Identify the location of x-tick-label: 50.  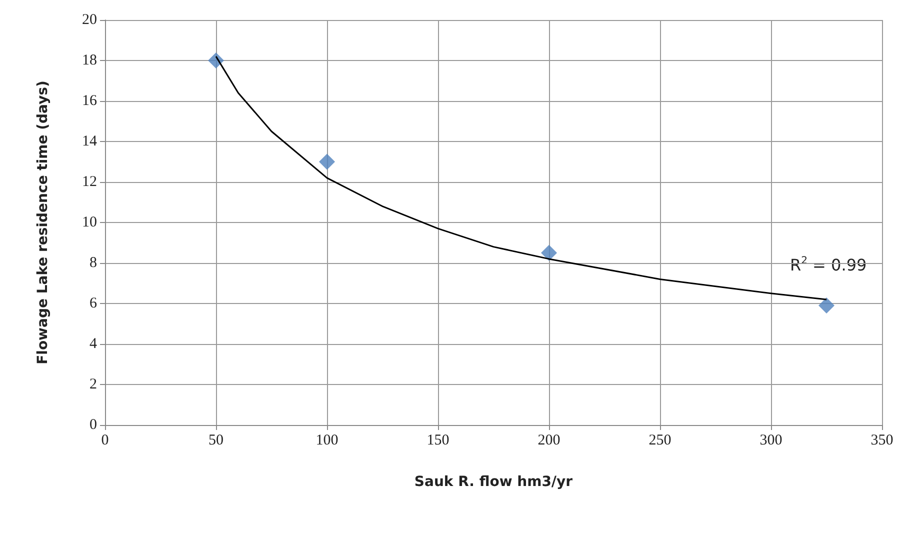
(216, 440).